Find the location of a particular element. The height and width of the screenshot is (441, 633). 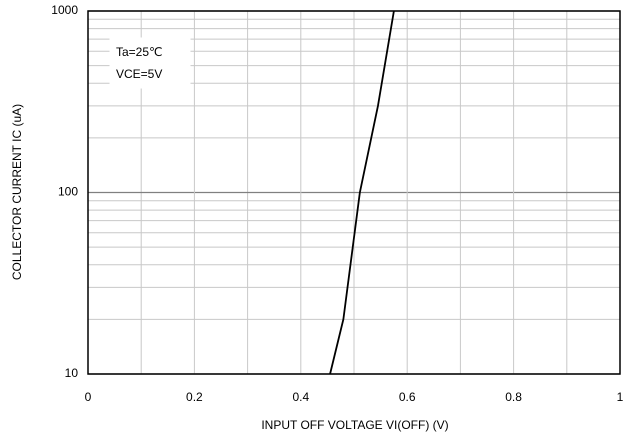

annotation: VCE=5V is located at coordinates (139, 74).